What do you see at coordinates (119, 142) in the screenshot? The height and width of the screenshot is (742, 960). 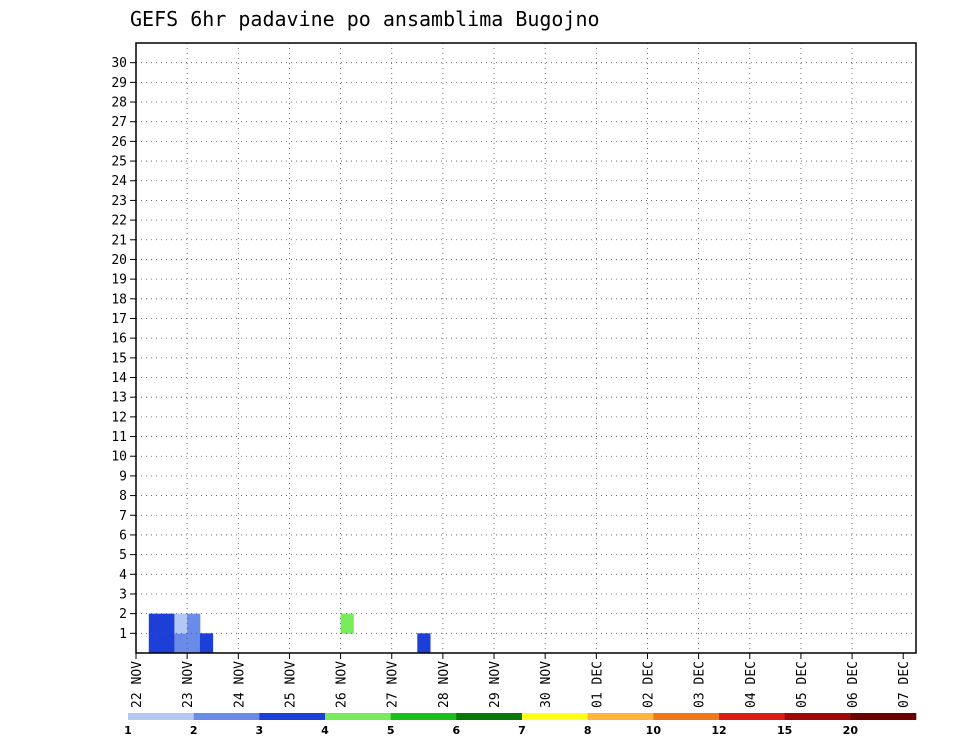 I see `y-tick-label: 26` at bounding box center [119, 142].